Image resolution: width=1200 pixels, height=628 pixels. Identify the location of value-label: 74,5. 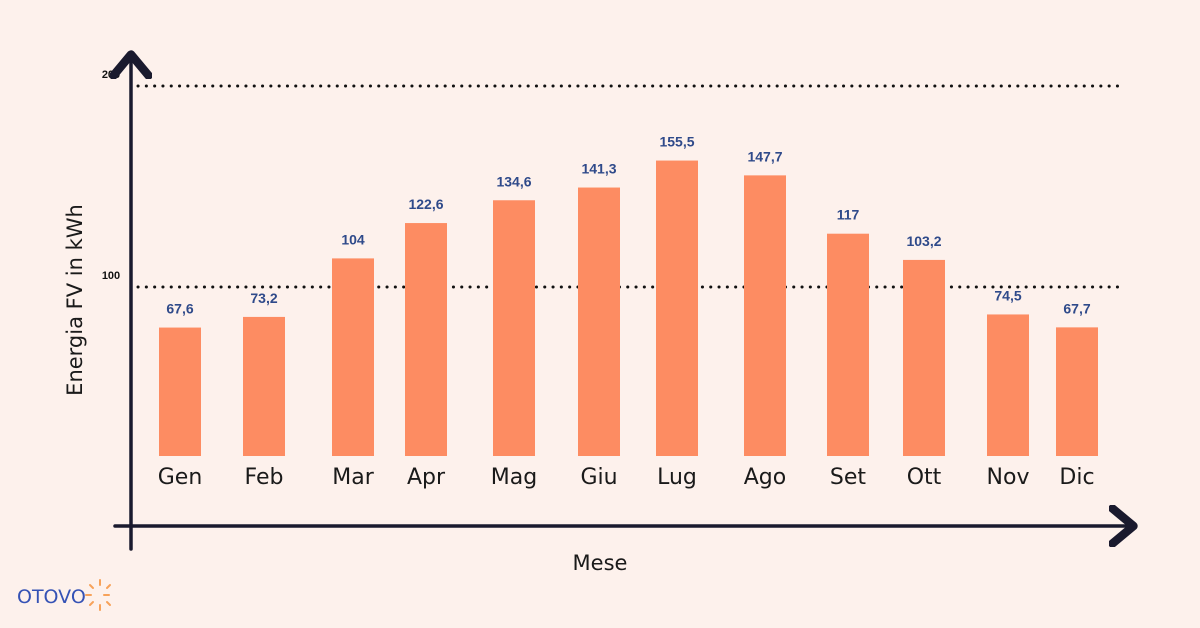
(1007, 295).